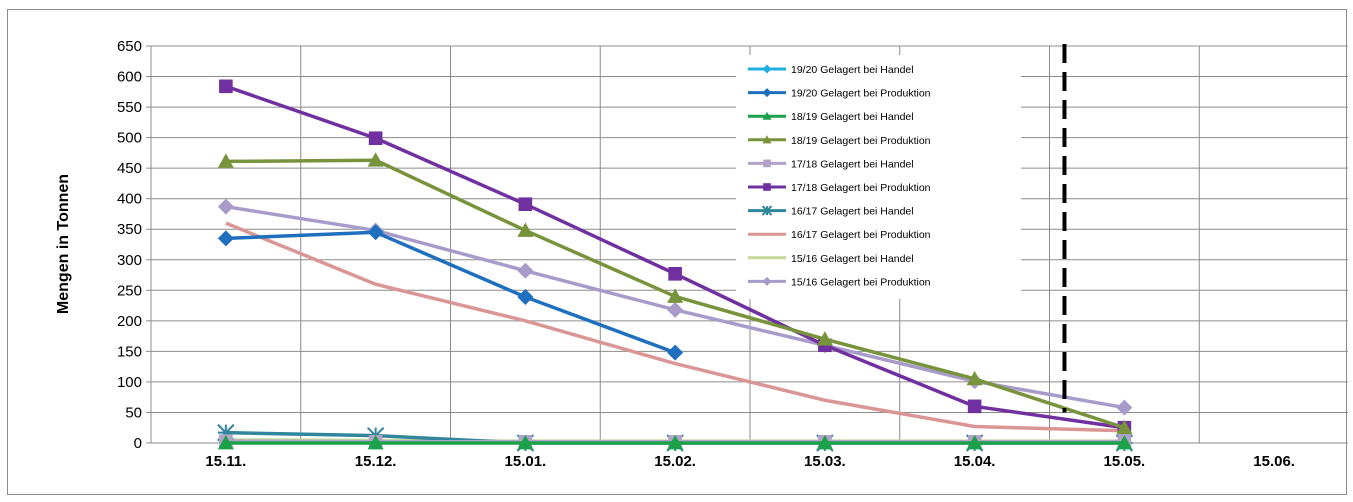 This screenshot has width=1353, height=502. Describe the element at coordinates (129, 351) in the screenshot. I see `y-tick-label: 150` at that location.